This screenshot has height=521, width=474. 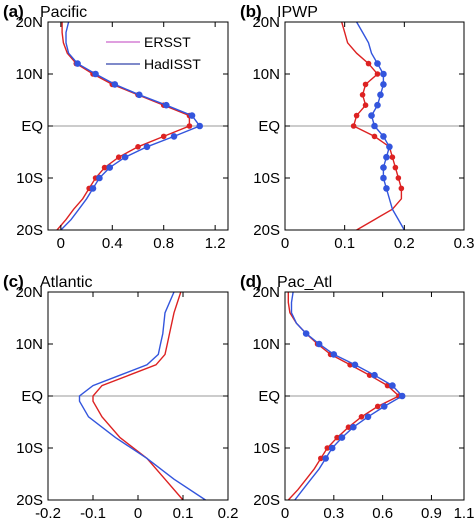 What do you see at coordinates (13, 11) in the screenshot?
I see `panel-label: (a)` at bounding box center [13, 11].